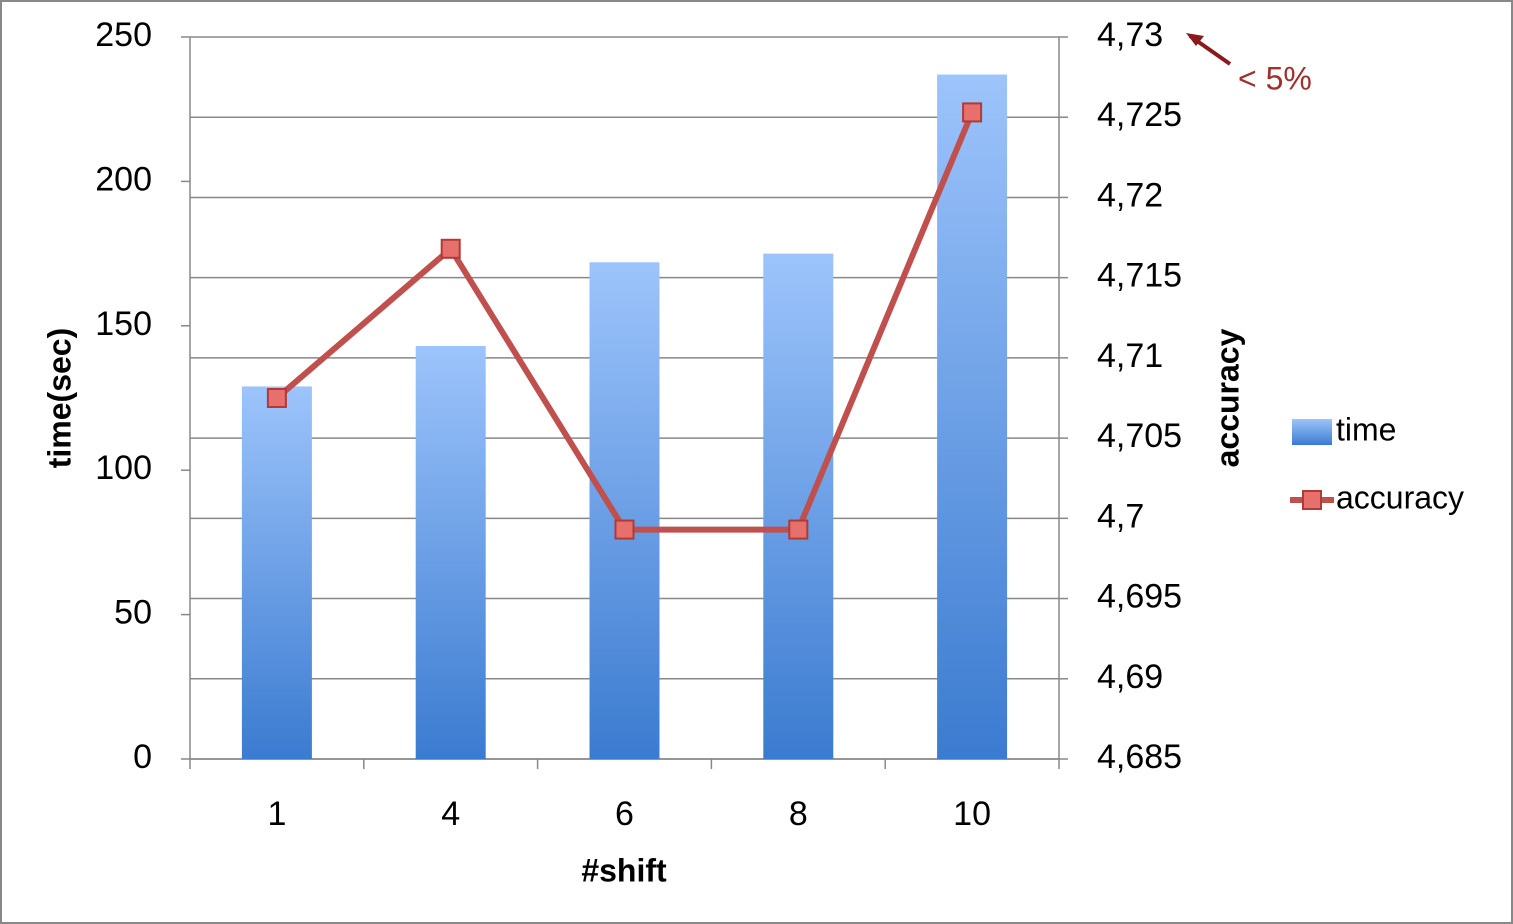  Describe the element at coordinates (1275, 78) in the screenshot. I see `annotation: < 5%` at that location.